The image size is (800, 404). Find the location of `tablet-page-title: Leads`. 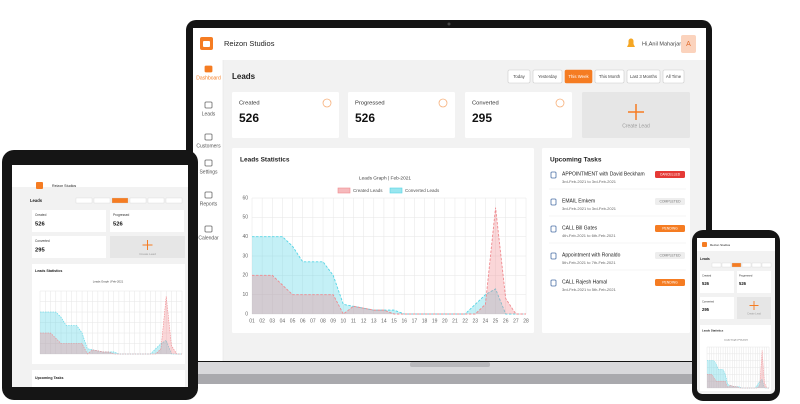

tablet-page-title: Leads is located at coordinates (36, 200).